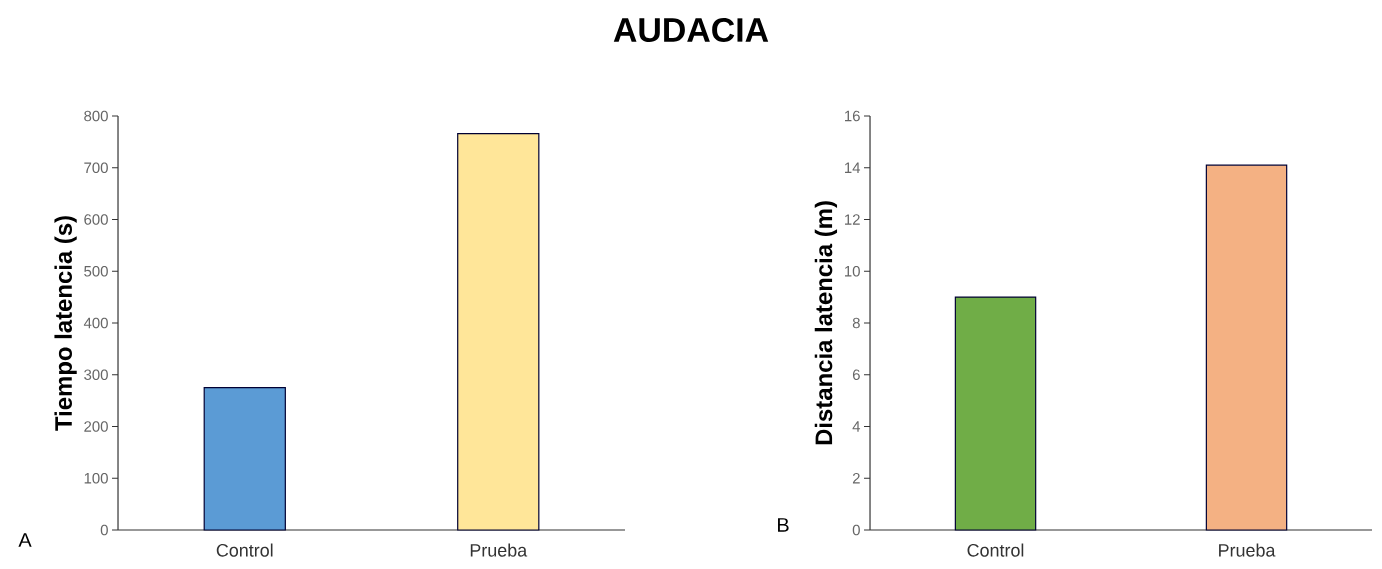 The width and height of the screenshot is (1382, 569). I want to click on y-tick-label: 200, so click(96, 426).